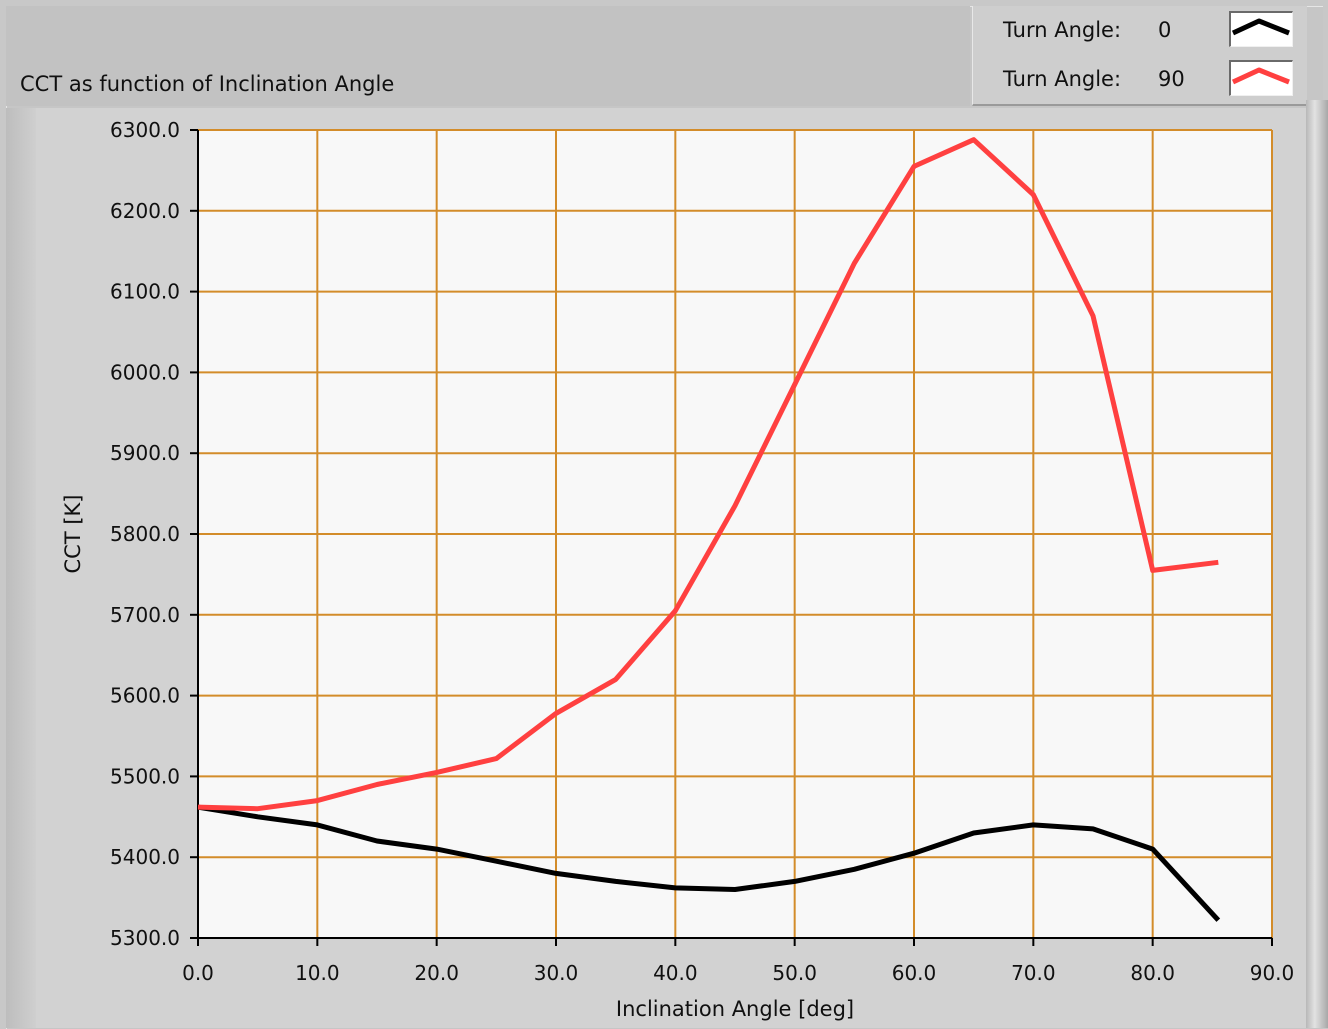 The image size is (1328, 1029). What do you see at coordinates (21, 568) in the screenshot?
I see `panel-left-edge` at bounding box center [21, 568].